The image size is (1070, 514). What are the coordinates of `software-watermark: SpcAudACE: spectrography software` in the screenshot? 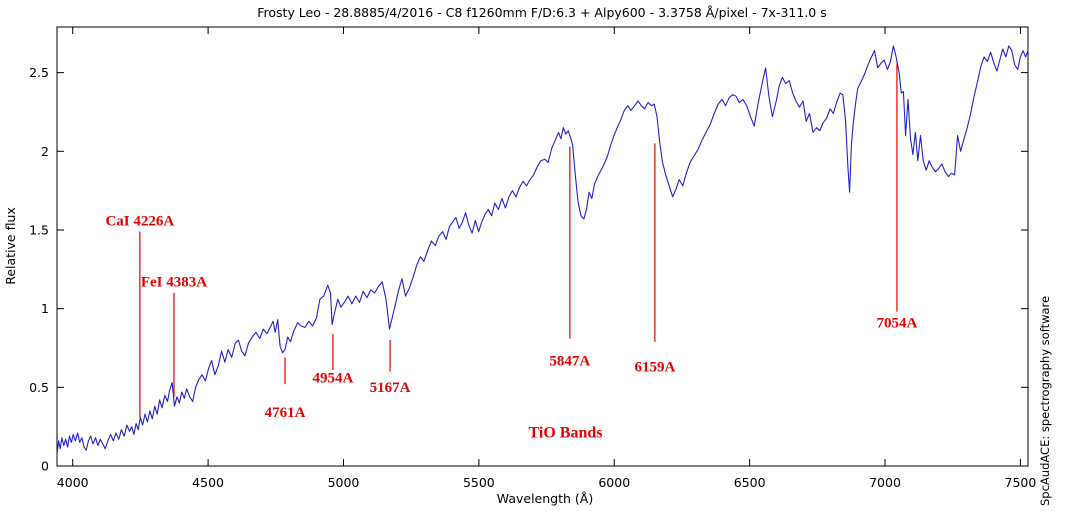 It's located at (1045, 401).